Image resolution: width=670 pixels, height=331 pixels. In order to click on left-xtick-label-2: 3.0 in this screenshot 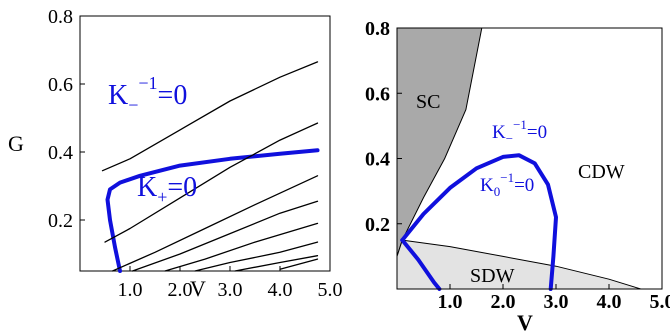, I will do `click(230, 290)`.